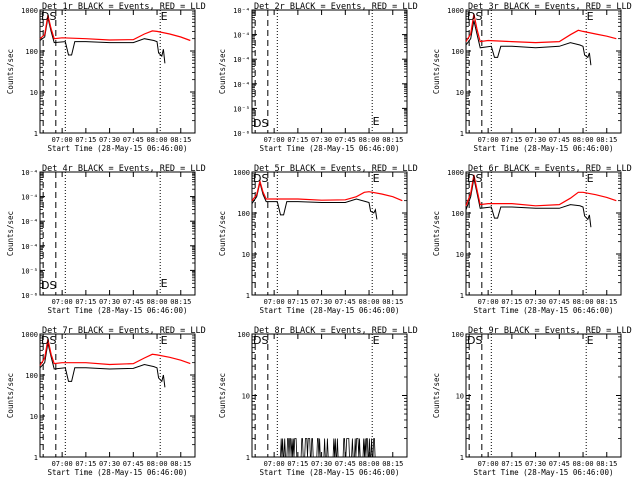  I want to click on panel-7-lld-series, so click(115, 352).